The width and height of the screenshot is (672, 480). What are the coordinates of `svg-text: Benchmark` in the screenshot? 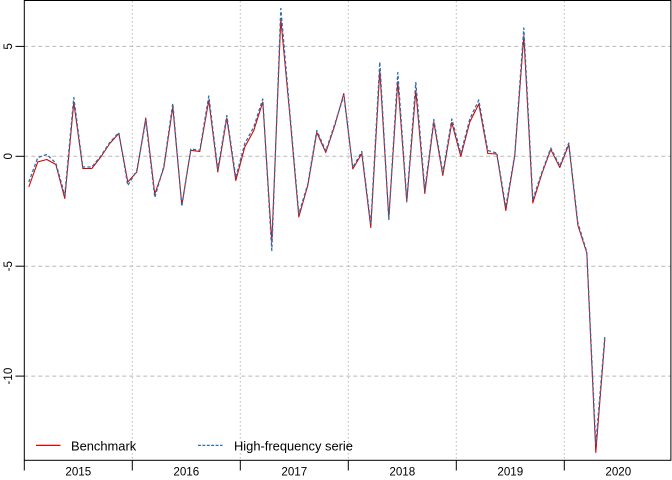 It's located at (104, 446).